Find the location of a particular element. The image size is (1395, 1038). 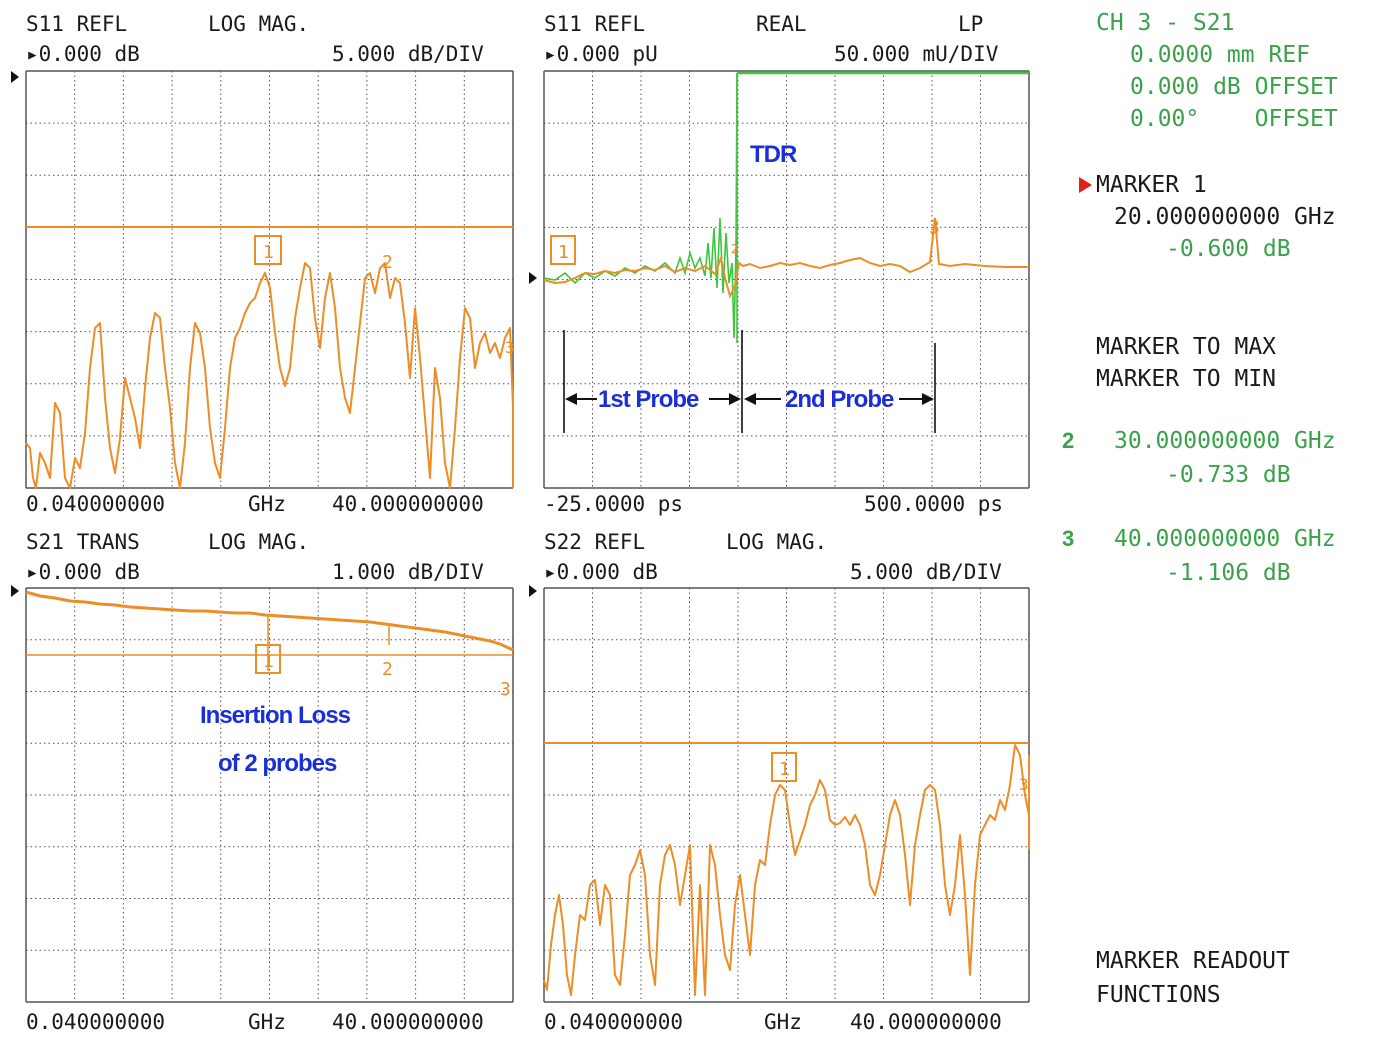

panel-title-param: S22 REFL is located at coordinates (595, 542).